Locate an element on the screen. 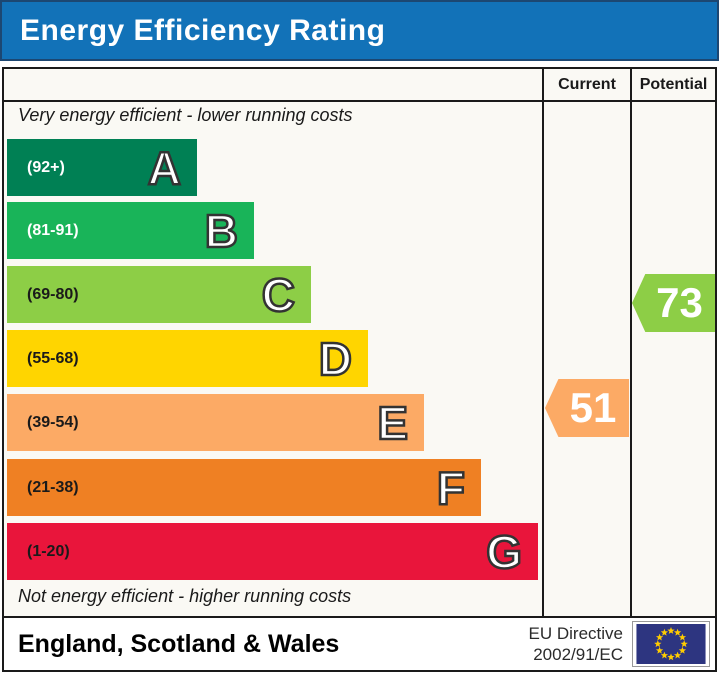 The width and height of the screenshot is (719, 675). band-range-label: (39-54) is located at coordinates (53, 422).